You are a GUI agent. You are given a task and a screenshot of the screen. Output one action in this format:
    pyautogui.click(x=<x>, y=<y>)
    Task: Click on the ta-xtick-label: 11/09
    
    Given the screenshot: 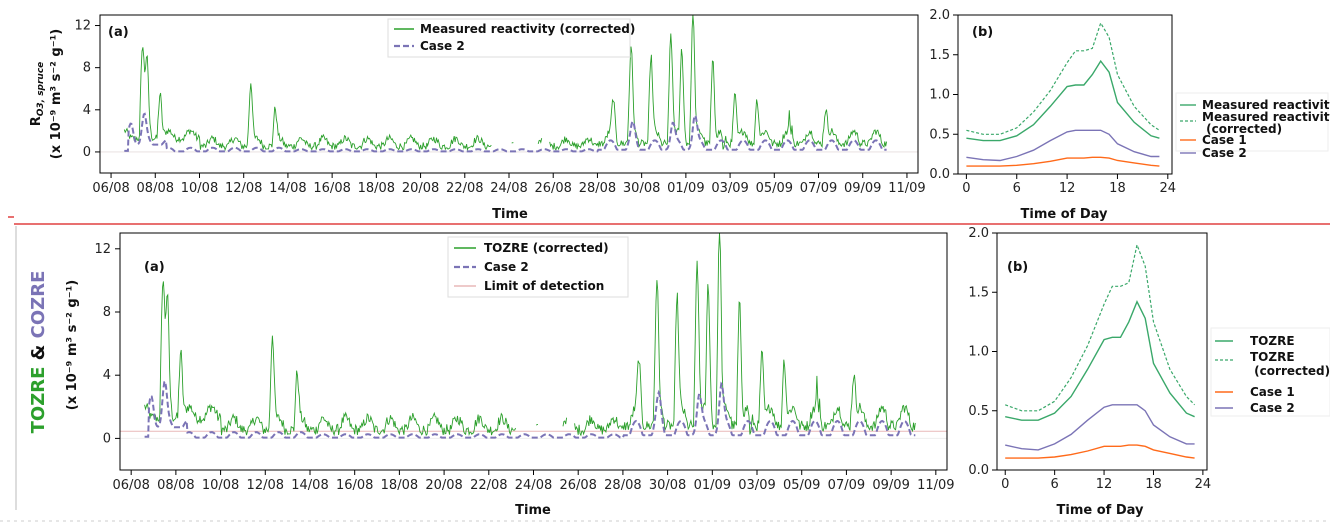 What is the action you would take?
    pyautogui.click(x=906, y=188)
    